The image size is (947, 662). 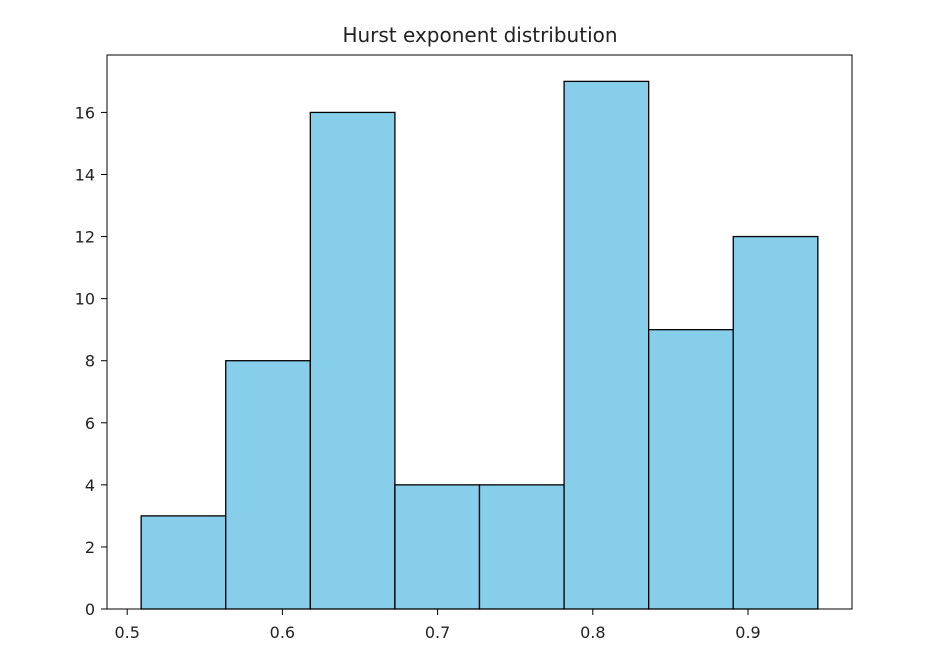 I want to click on y-tick-label: 4, so click(x=90, y=485).